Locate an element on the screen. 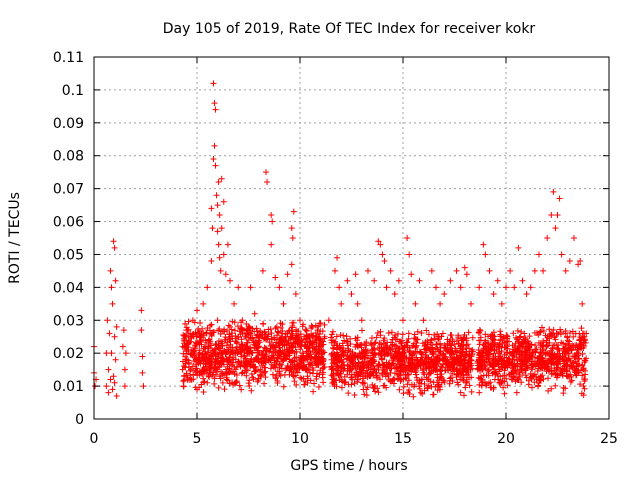 The height and width of the screenshot is (480, 640). y-tick-label: 0 is located at coordinates (79, 420).